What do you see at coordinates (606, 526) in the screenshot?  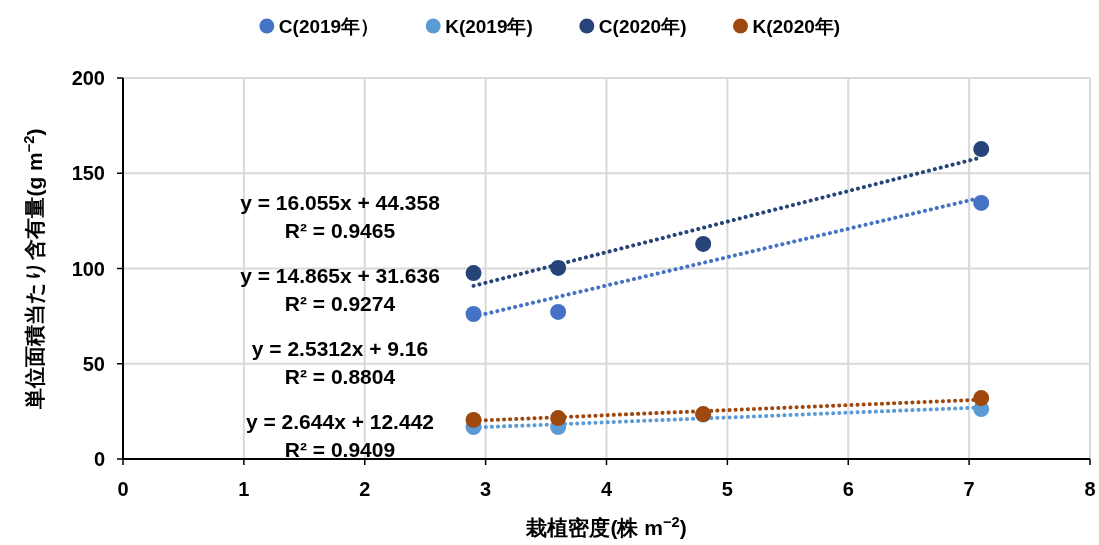 I see `x-axis-title: 栽植密度(株 m$^{−2}$)` at bounding box center [606, 526].